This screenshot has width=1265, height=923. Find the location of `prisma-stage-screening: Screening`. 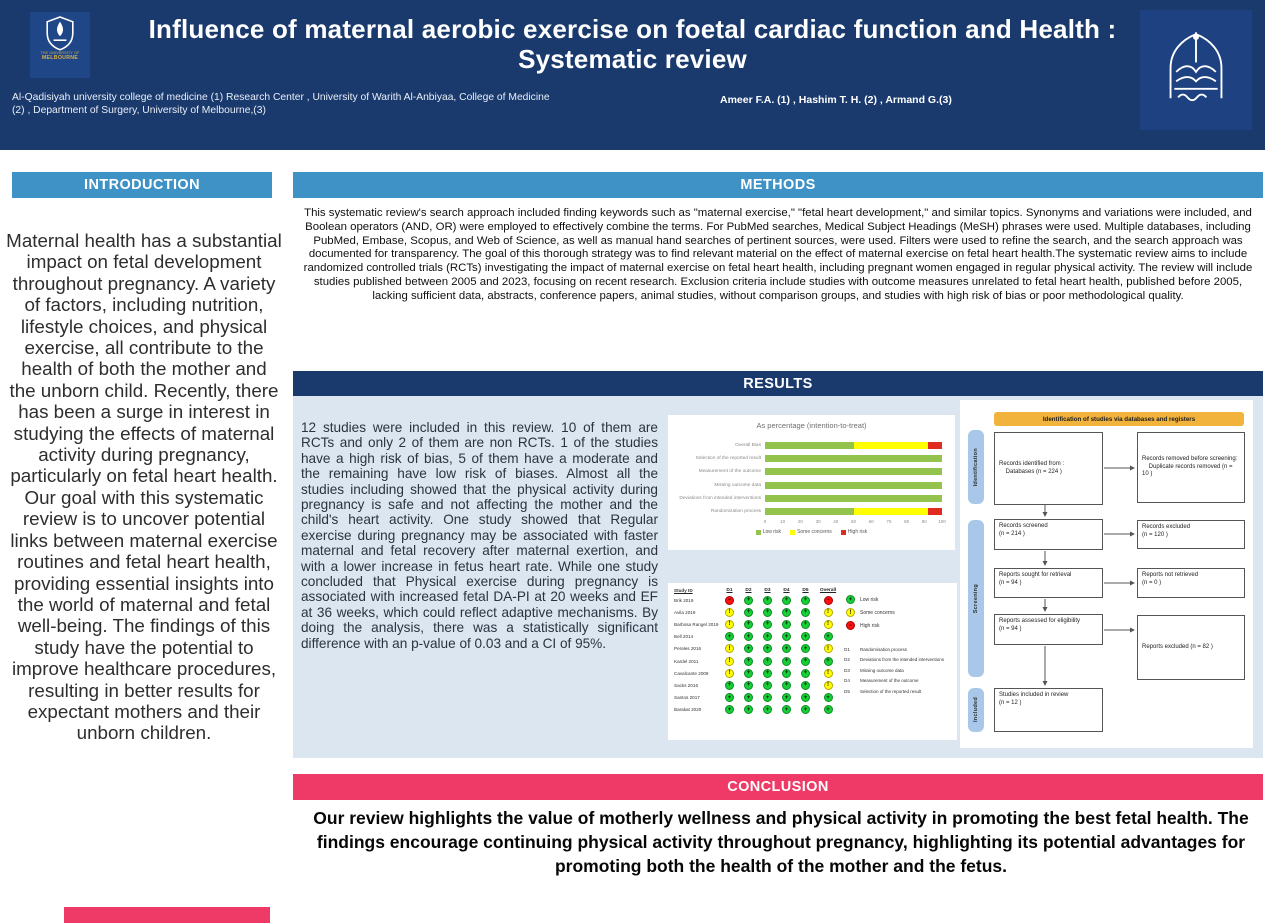

prisma-stage-screening: Screening is located at coordinates (976, 598).